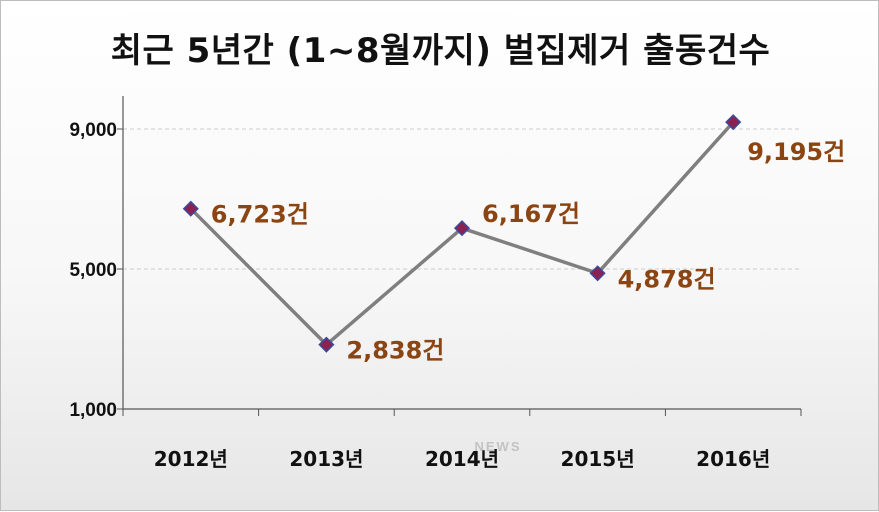  I want to click on y-tick-label: 1,000, so click(93, 410).